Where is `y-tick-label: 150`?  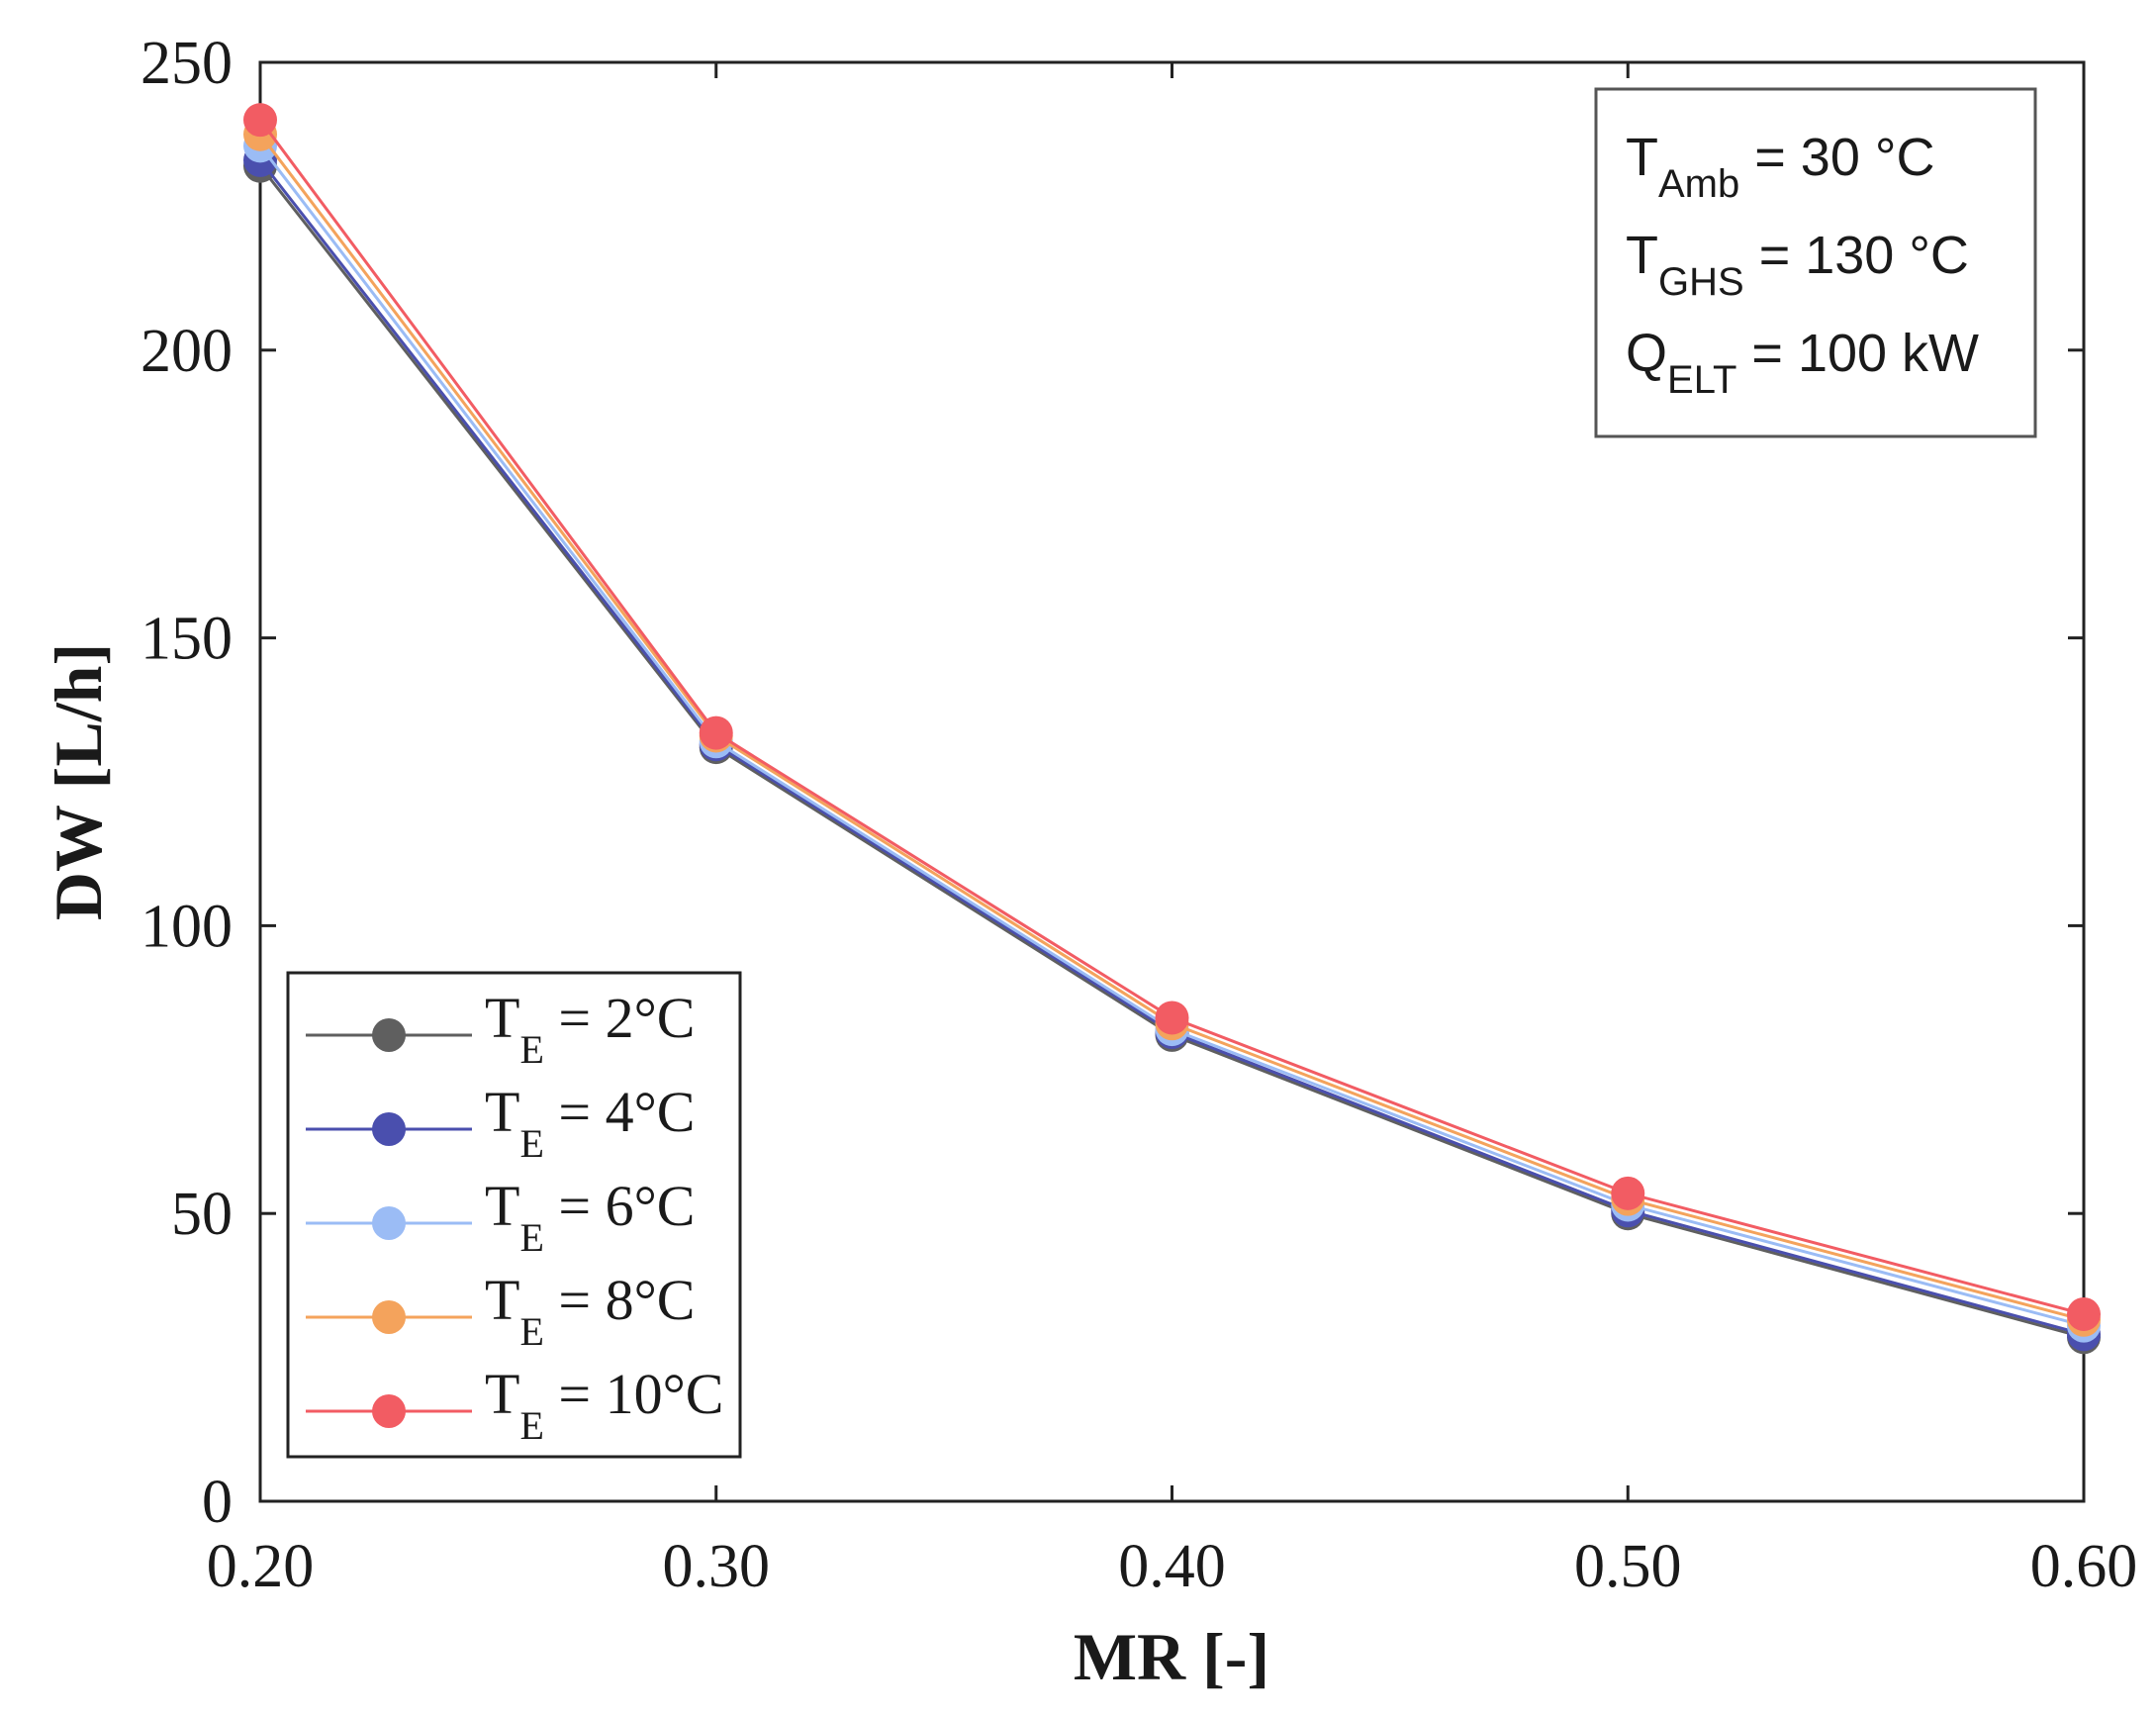
y-tick-label: 150 is located at coordinates (187, 639).